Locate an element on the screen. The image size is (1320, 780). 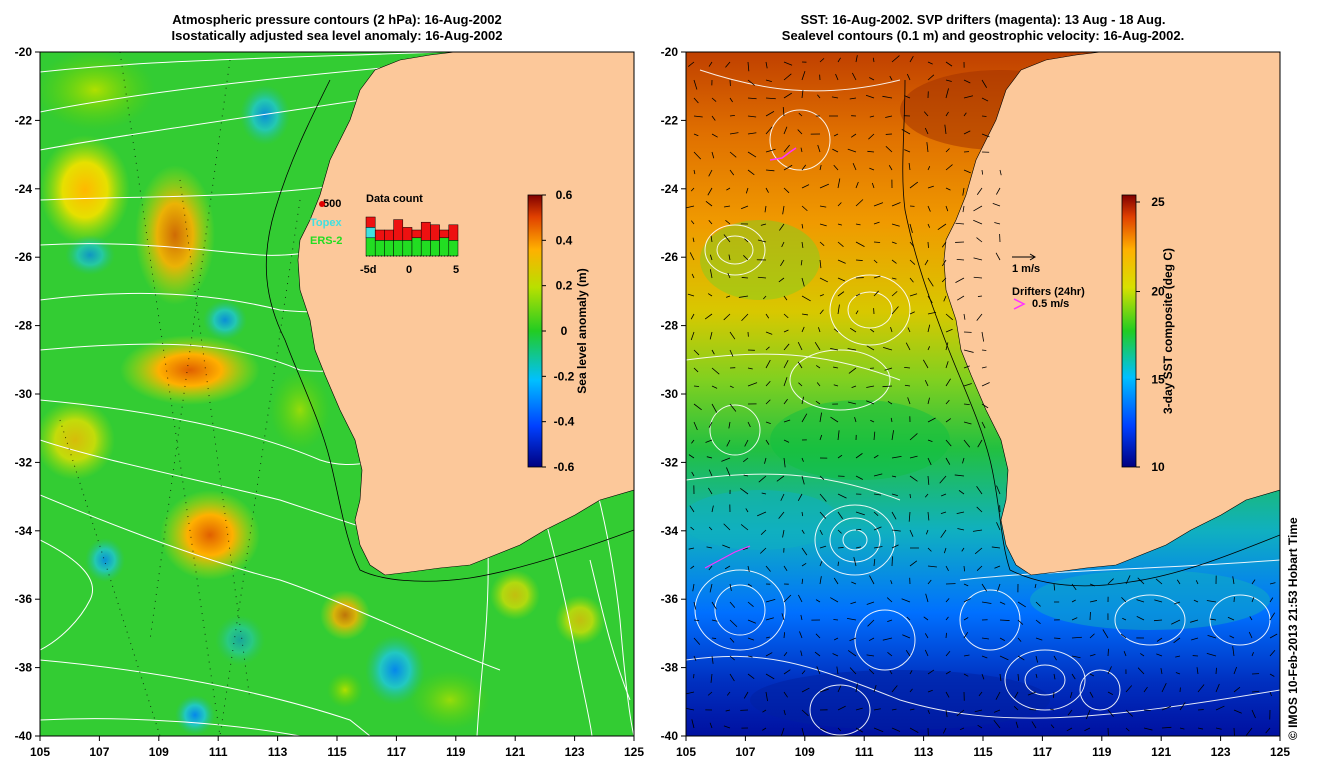
x-tick-label: 105 is located at coordinates (686, 752).